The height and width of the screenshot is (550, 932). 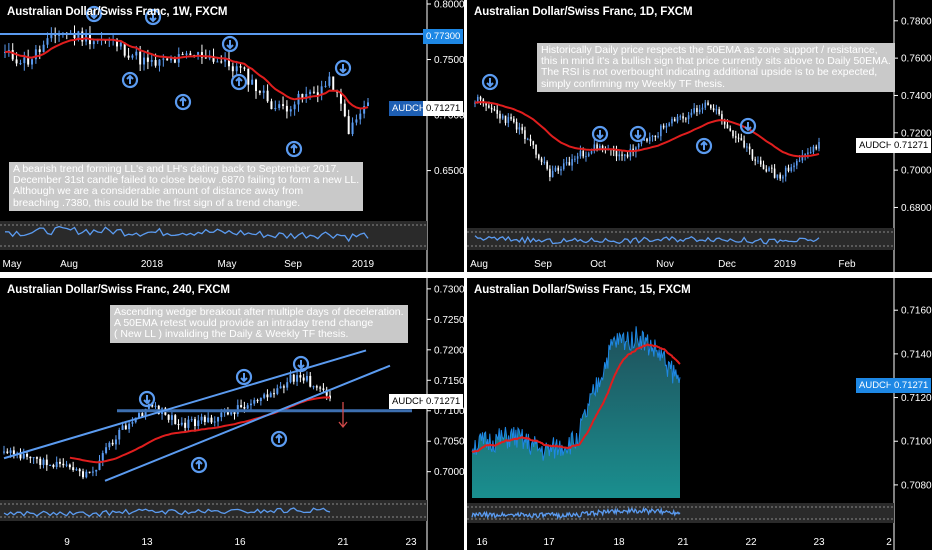 I want to click on x-tick-label: 21, so click(x=343, y=542).